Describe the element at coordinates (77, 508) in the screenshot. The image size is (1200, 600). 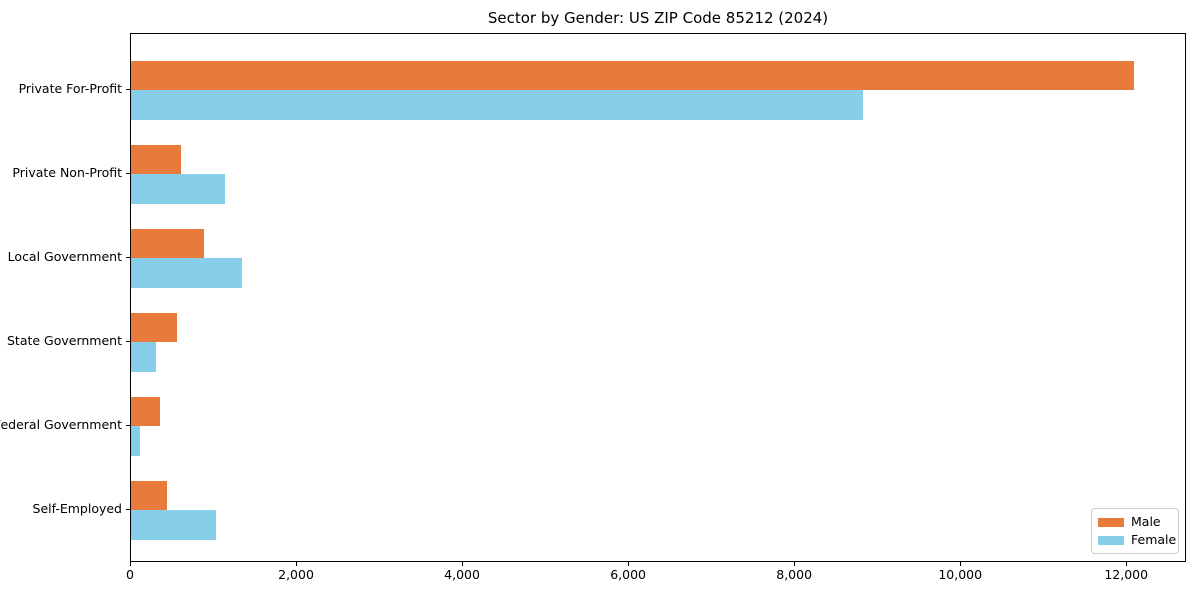
I see `y-tick-label: Self-Employed` at that location.